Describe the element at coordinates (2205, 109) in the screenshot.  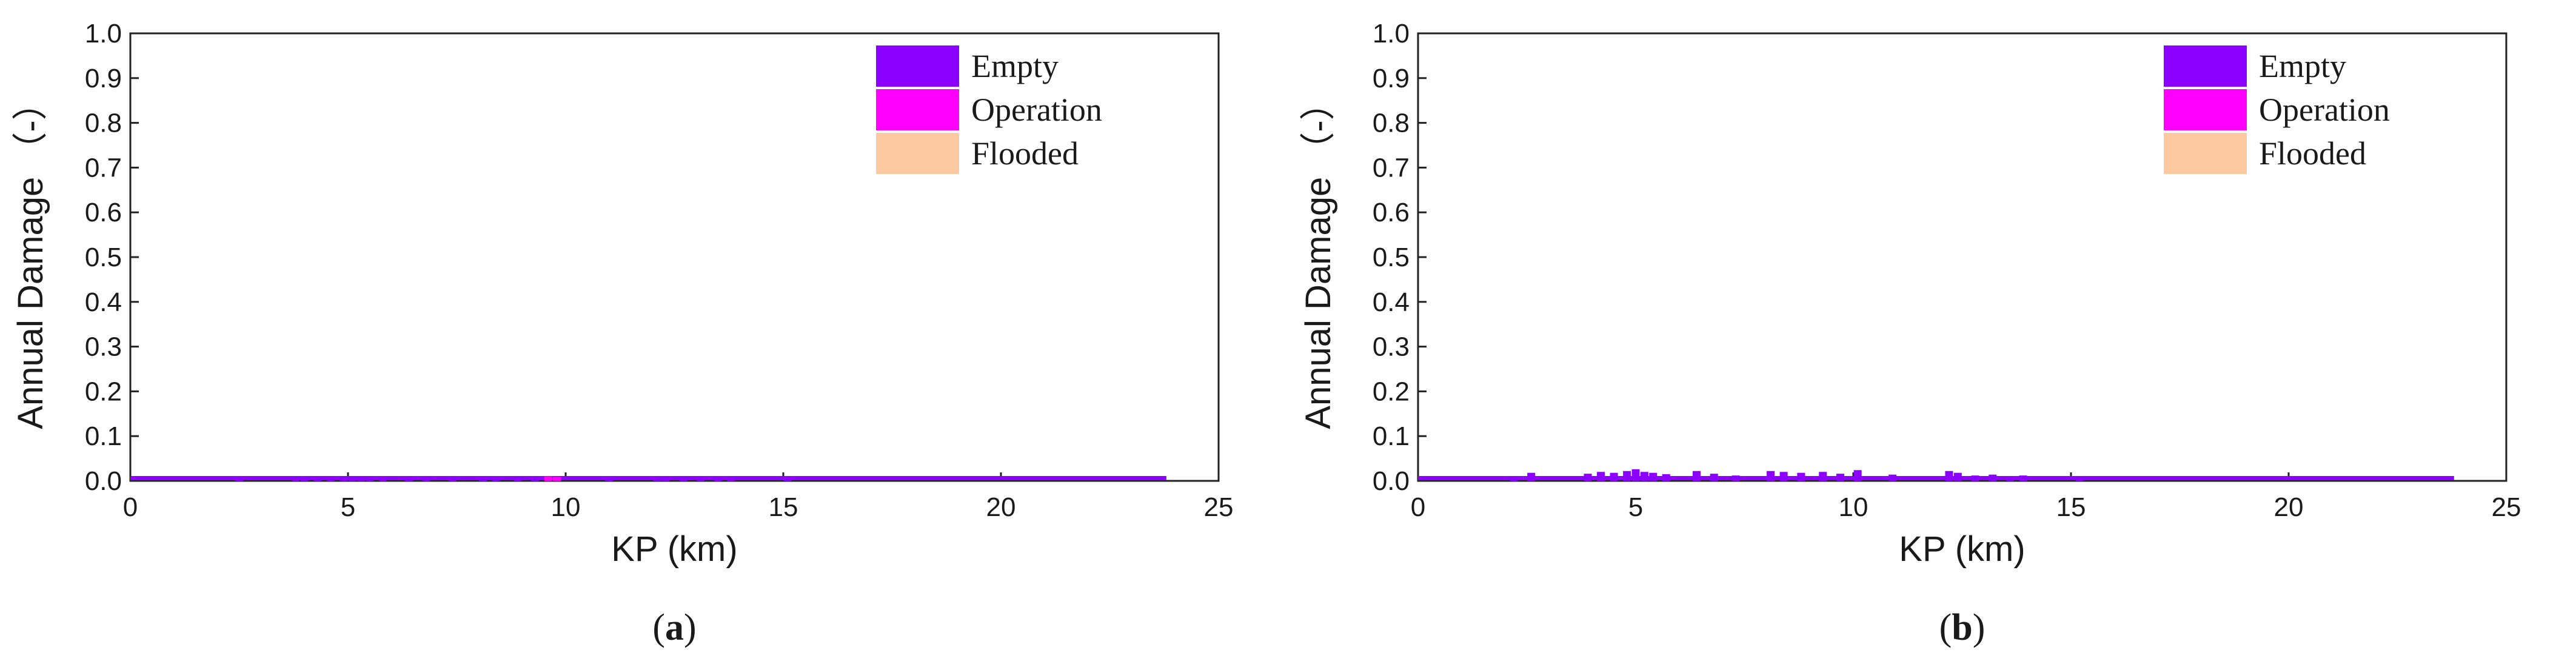
I see `legend-swatch-operation` at that location.